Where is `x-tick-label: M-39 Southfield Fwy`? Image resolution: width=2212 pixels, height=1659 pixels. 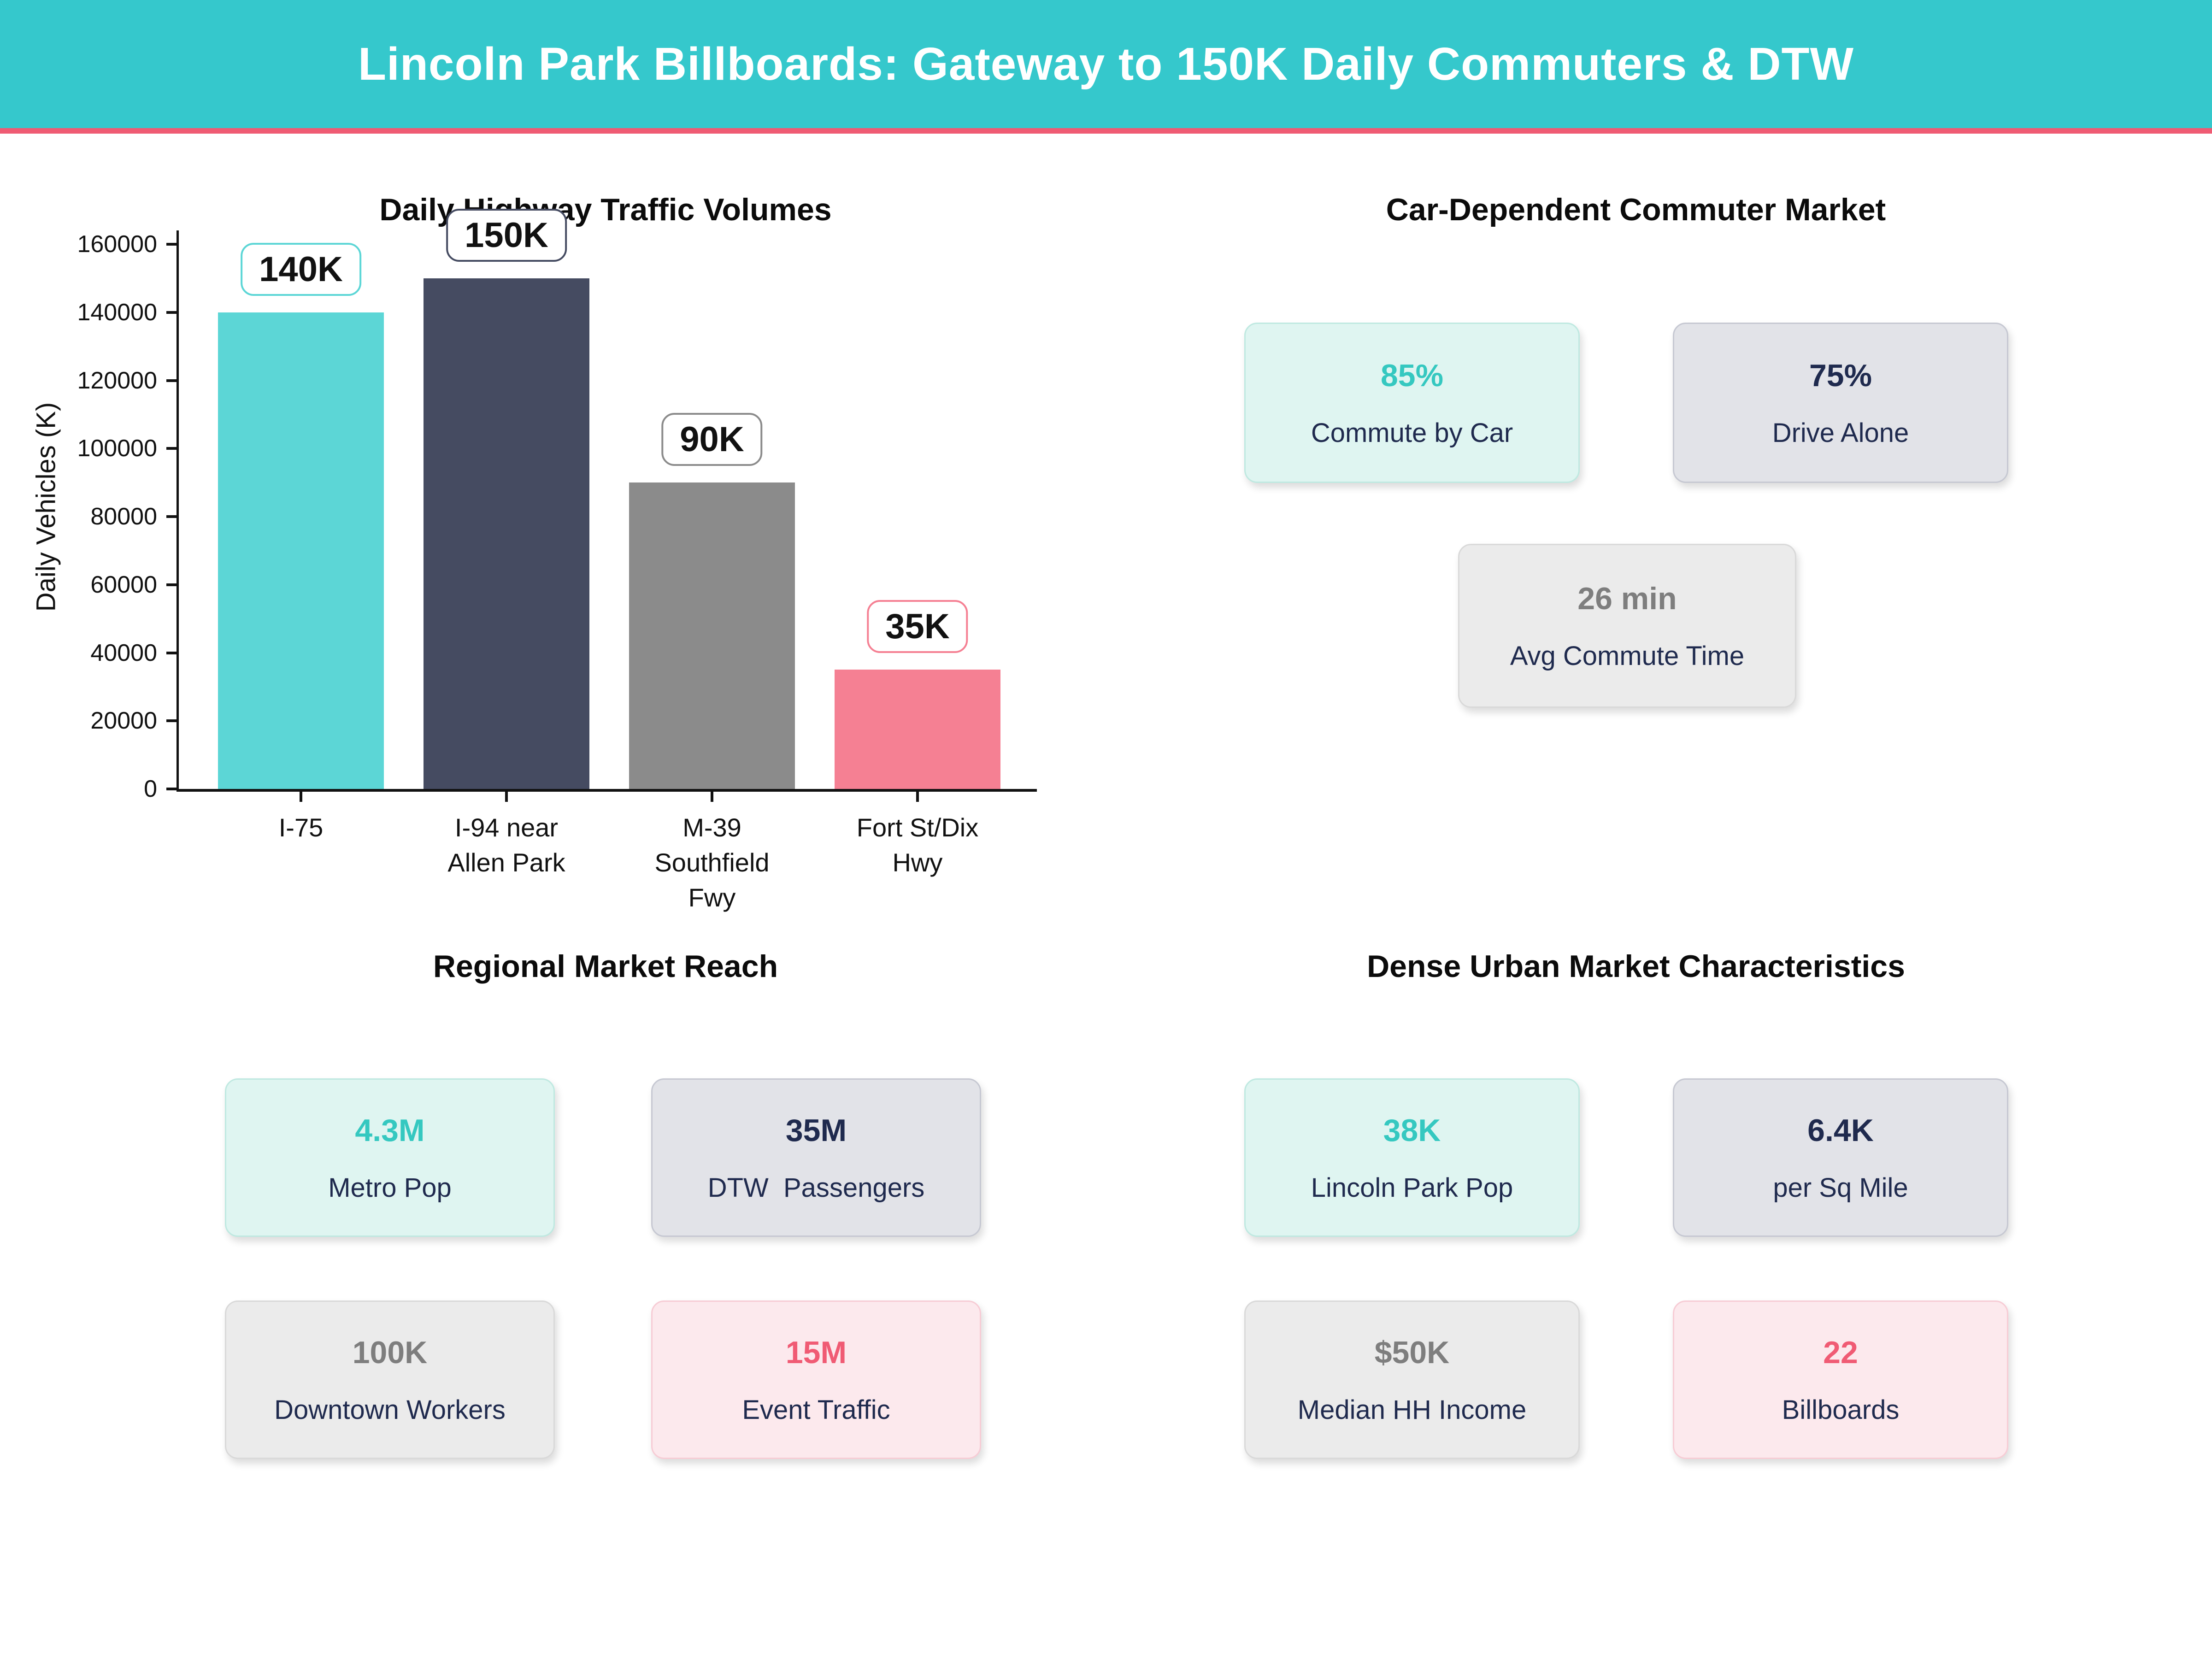 x-tick-label: M-39 Southfield Fwy is located at coordinates (712, 862).